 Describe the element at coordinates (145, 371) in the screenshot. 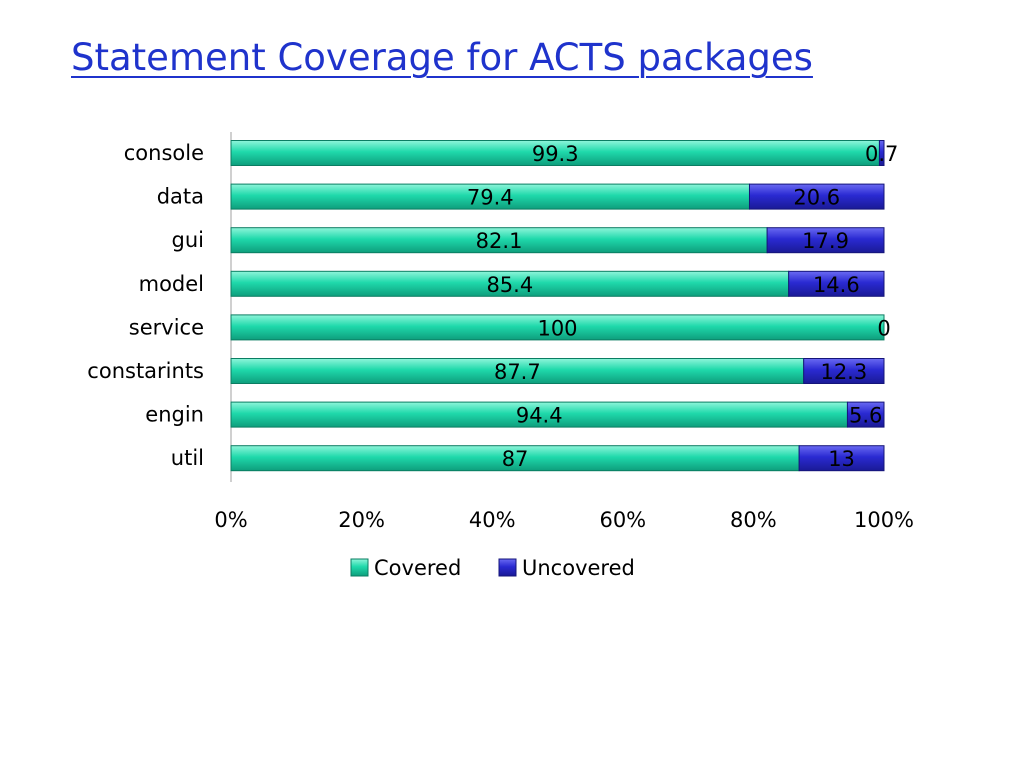

I see `category-label: constarints` at that location.